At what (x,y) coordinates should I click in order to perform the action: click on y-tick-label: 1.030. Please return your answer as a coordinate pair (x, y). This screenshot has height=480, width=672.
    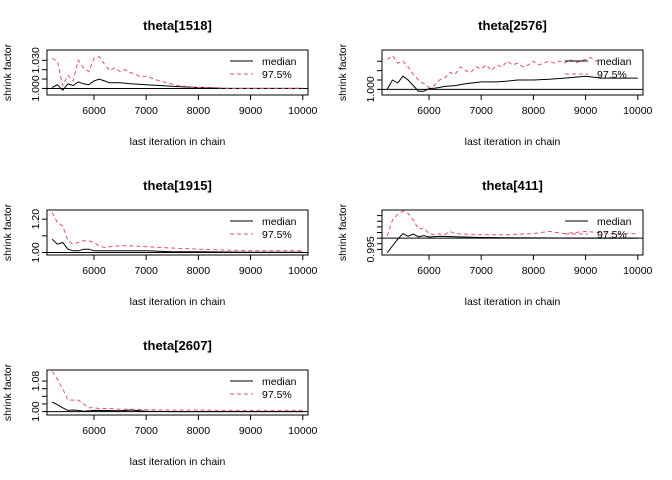
    Looking at the image, I should click on (36, 60).